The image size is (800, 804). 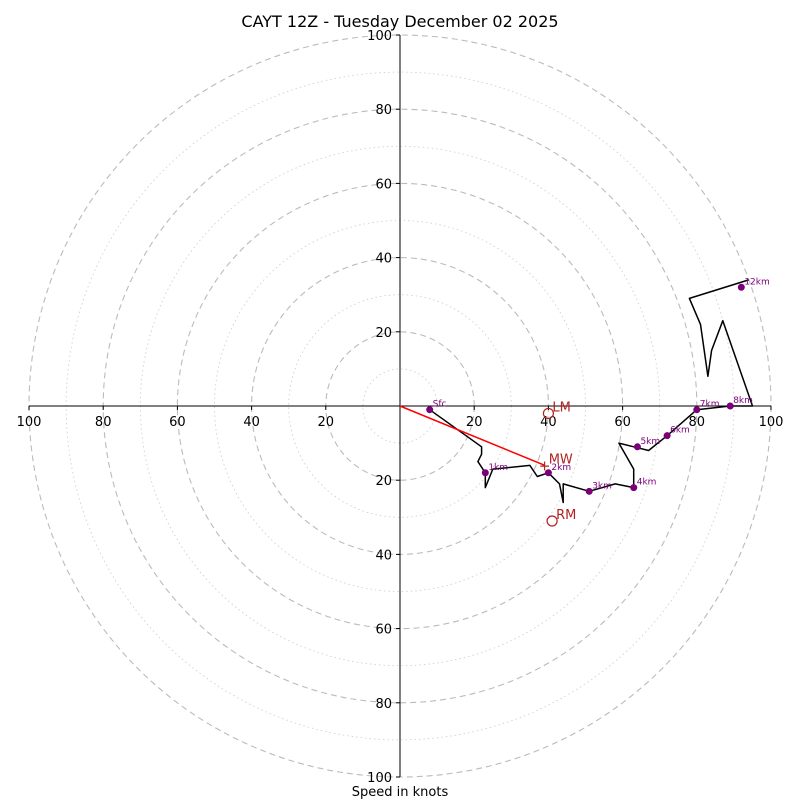 What do you see at coordinates (440, 405) in the screenshot?
I see `height-marker-label: Sfc` at bounding box center [440, 405].